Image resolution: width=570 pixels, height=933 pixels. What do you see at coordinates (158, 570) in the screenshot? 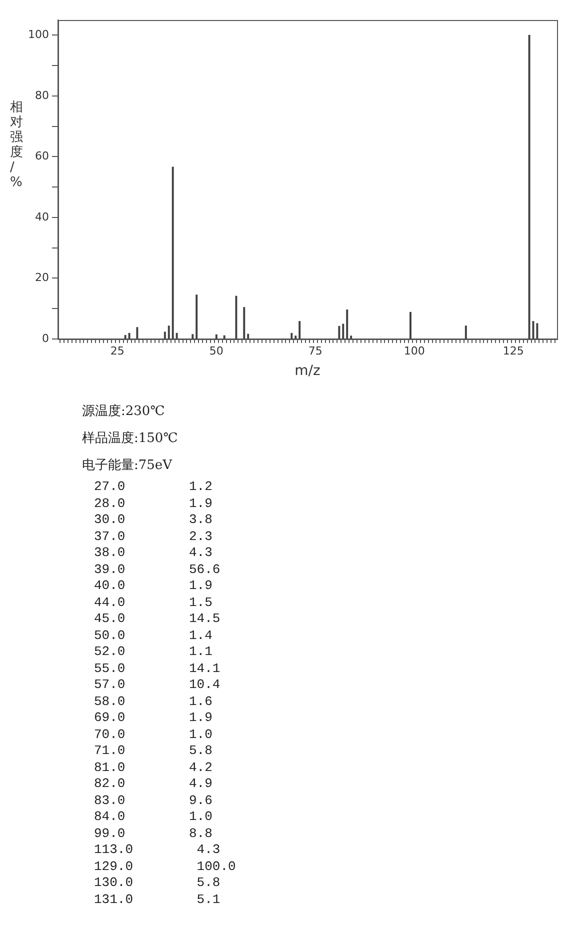
I see `text: 39.0 56.6` at bounding box center [158, 570].